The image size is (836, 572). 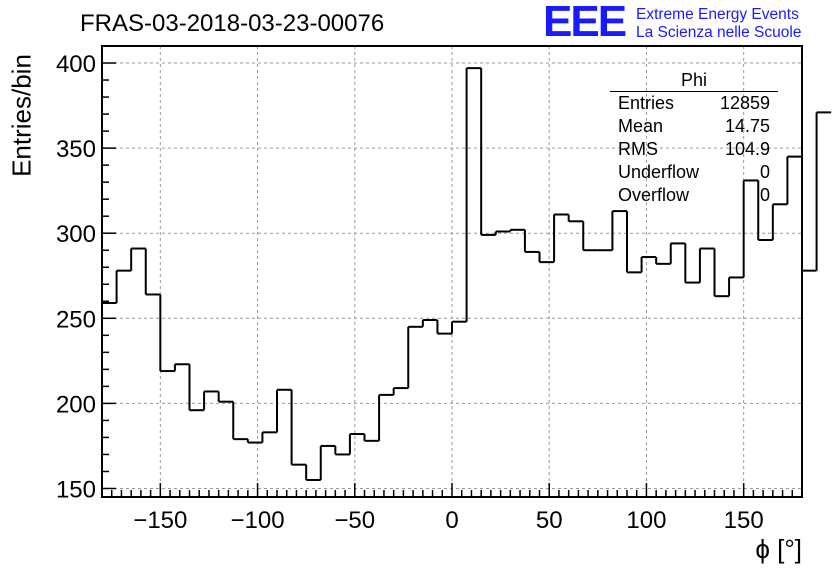 What do you see at coordinates (160, 520) in the screenshot?
I see `x-tick-label: −150` at bounding box center [160, 520].